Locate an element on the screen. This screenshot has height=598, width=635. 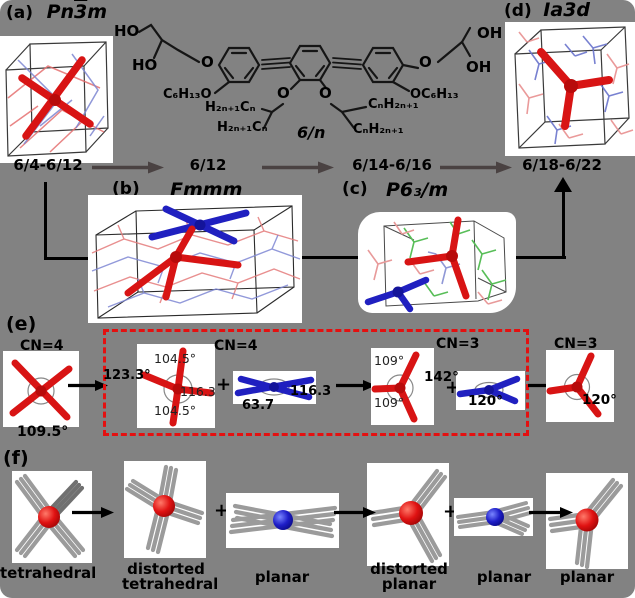
thin-pink-network is located at coordinates (435, 263).